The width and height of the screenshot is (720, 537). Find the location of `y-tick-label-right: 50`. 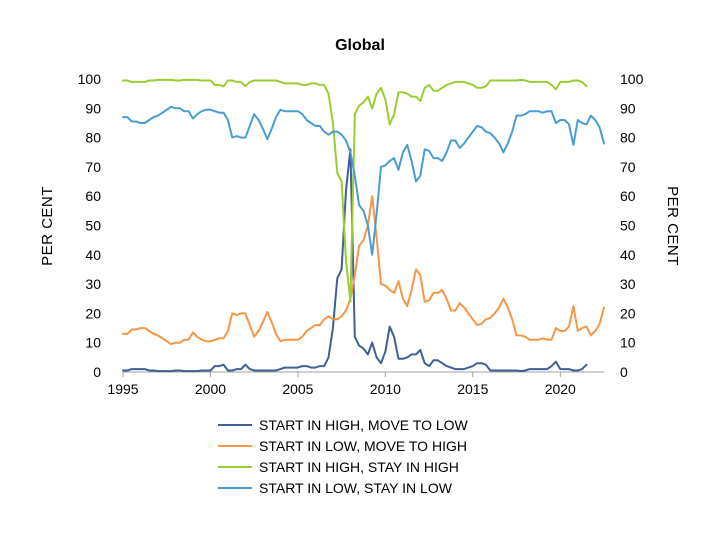

y-tick-label-right: 50 is located at coordinates (628, 226).